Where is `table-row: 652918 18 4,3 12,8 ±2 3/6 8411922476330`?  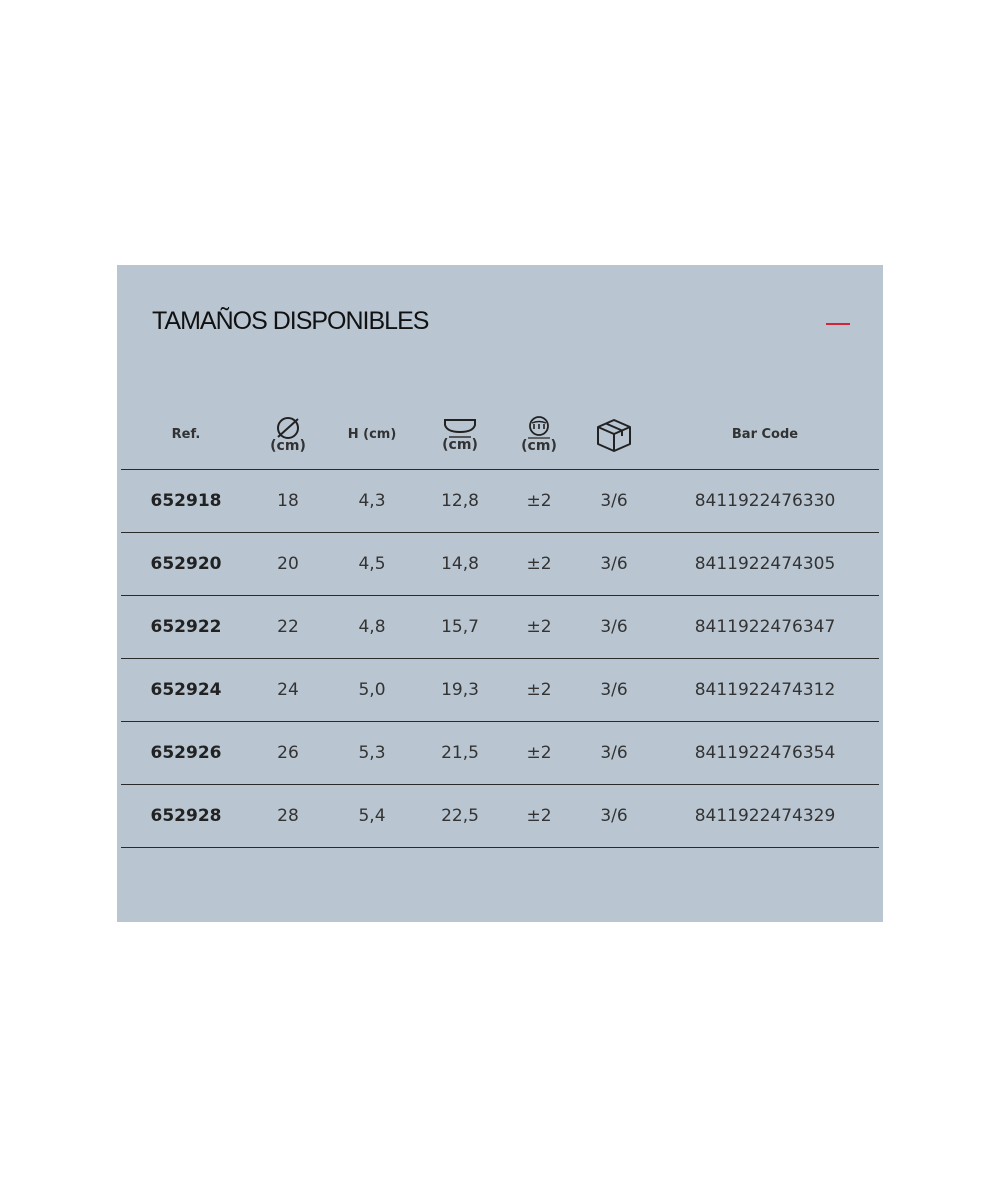
table-row: 652918 18 4,3 12,8 ±2 3/6 8411922476330 is located at coordinates (500, 501).